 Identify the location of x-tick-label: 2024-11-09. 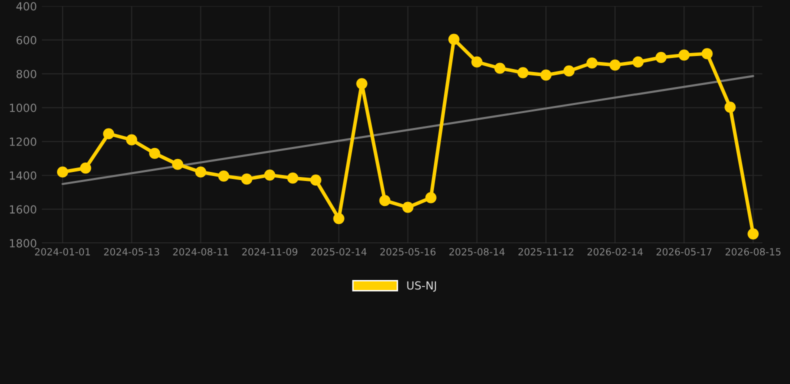
(270, 252).